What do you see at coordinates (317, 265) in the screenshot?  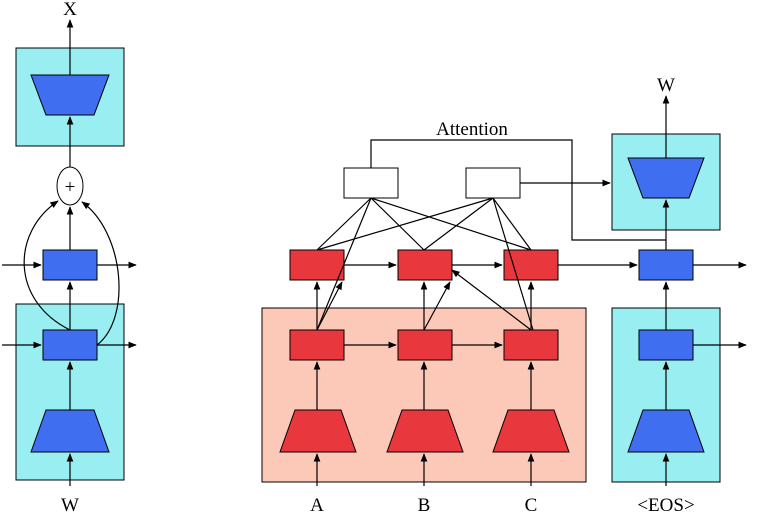 I see `encoder-upper-cell-a` at bounding box center [317, 265].